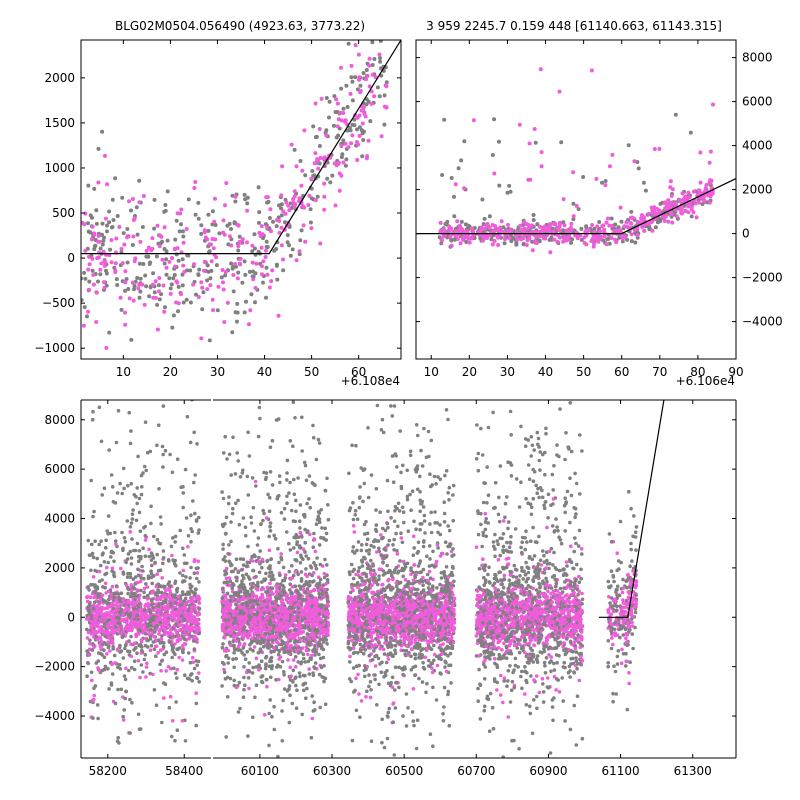 This screenshot has height=800, width=800. What do you see at coordinates (705, 381) in the screenshot?
I see `x-offset-label-top-right: +6.106e4` at bounding box center [705, 381].